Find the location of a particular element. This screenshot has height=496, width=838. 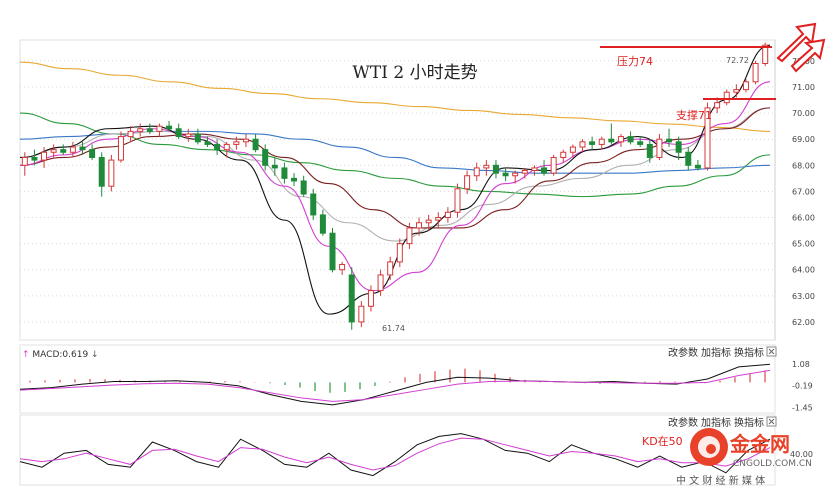

macd-dea-line is located at coordinates (395, 385).